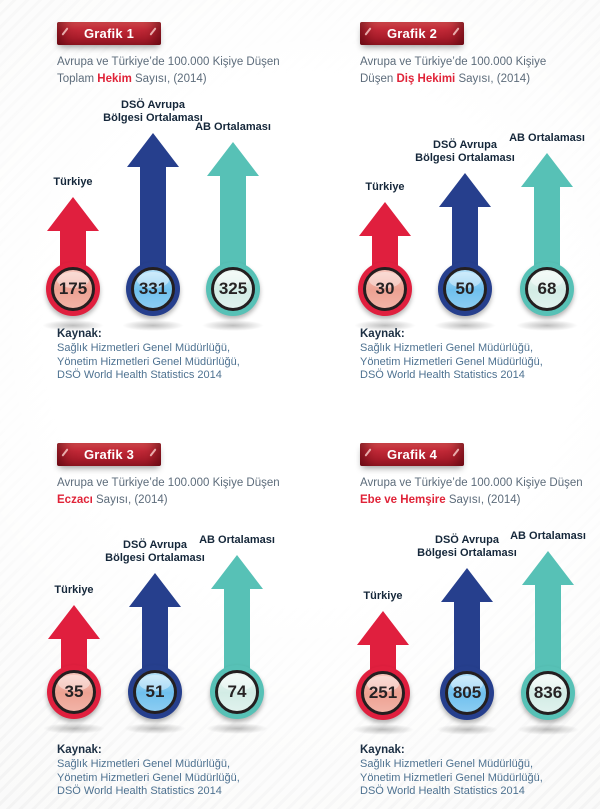 The width and height of the screenshot is (600, 809). I want to click on grafik-badge-label: Grafik 3, so click(108, 454).